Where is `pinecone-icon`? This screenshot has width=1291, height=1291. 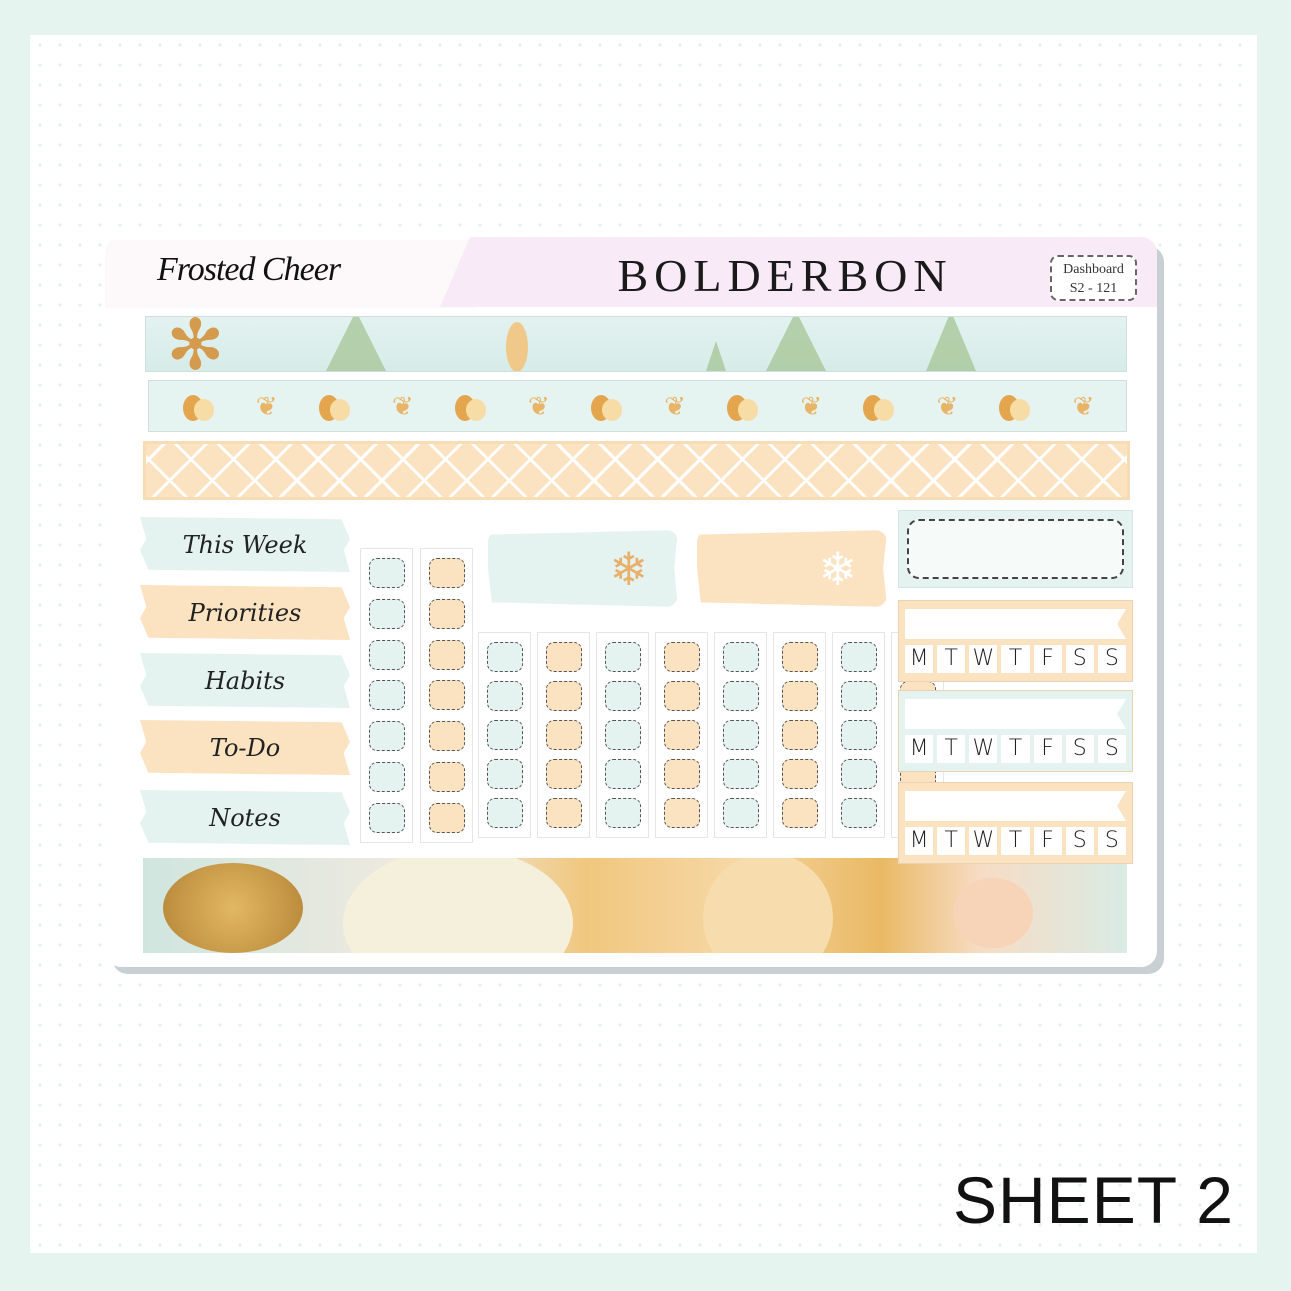 pinecone-icon is located at coordinates (233, 908).